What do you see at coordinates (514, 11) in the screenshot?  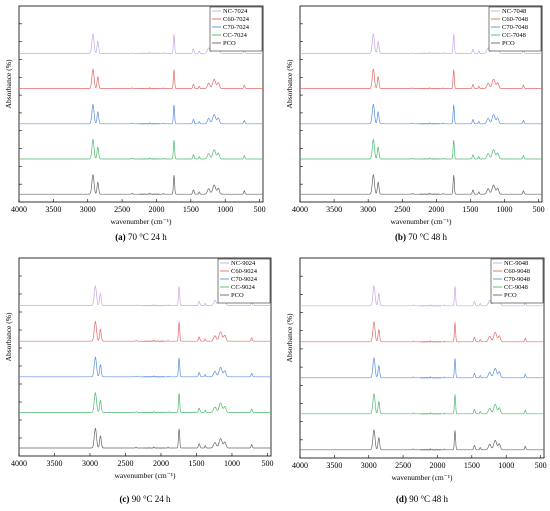 I see `legend-entry: NC-7048` at bounding box center [514, 11].